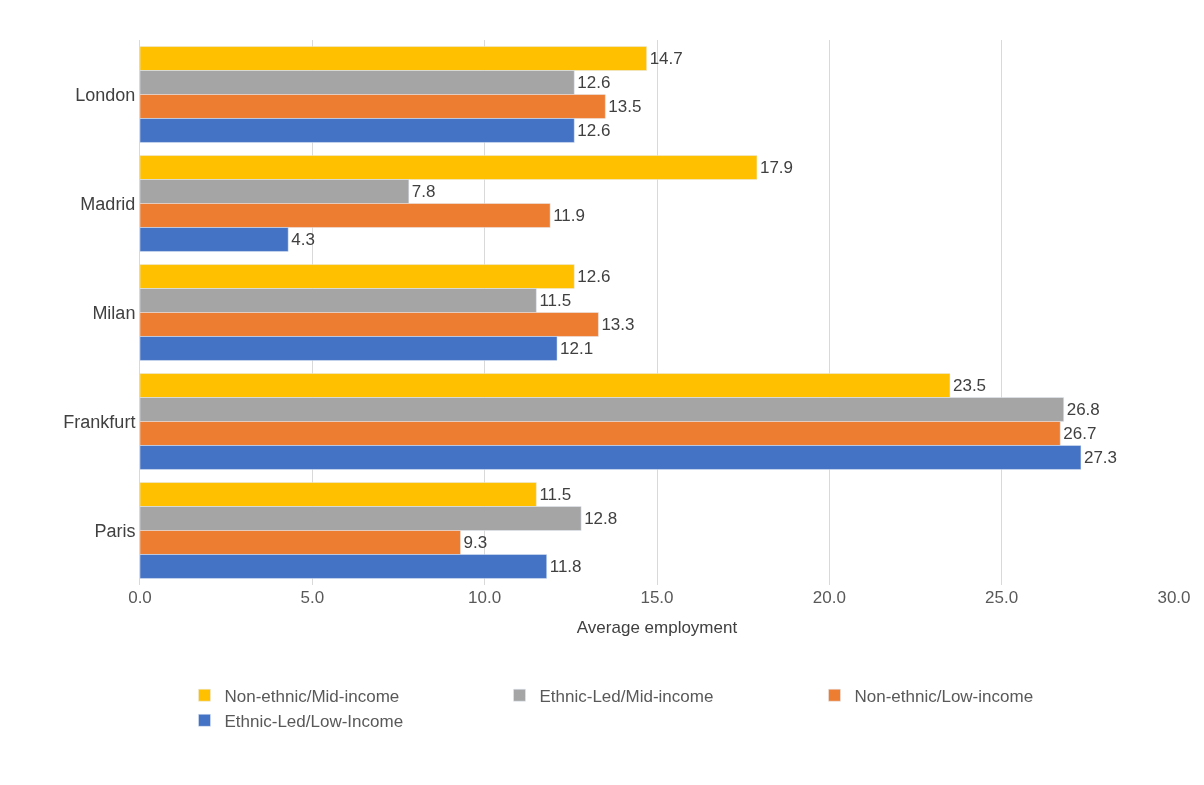 The width and height of the screenshot is (1204, 785). I want to click on y-tick-label: Madrid, so click(108, 203).